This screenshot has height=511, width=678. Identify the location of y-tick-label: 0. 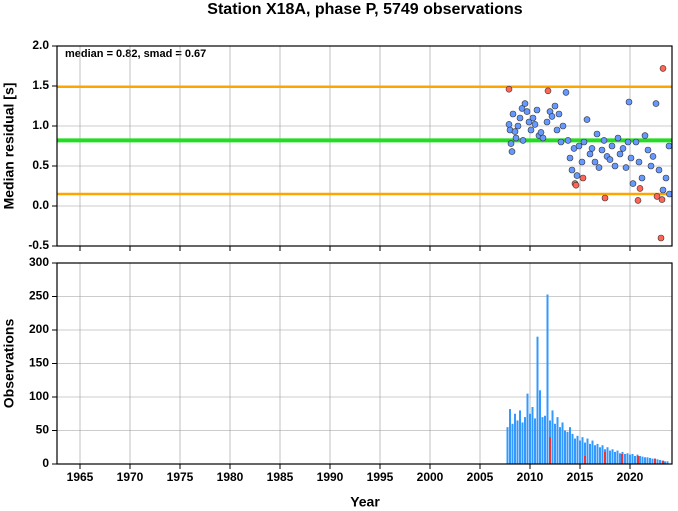
(45, 463).